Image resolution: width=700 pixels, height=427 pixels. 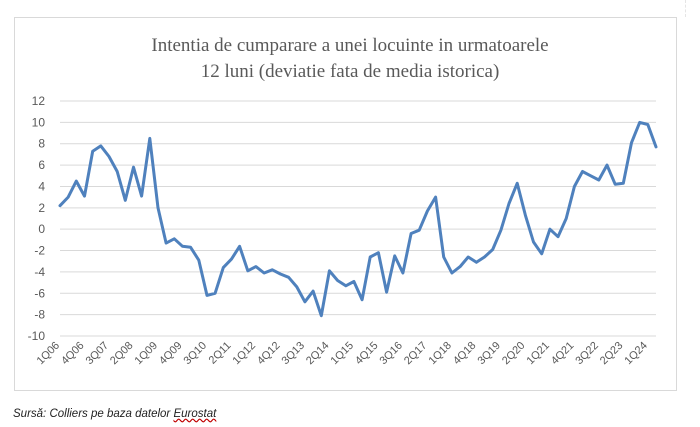 What do you see at coordinates (563, 354) in the screenshot?
I see `x-tick-label: 4Q21` at bounding box center [563, 354].